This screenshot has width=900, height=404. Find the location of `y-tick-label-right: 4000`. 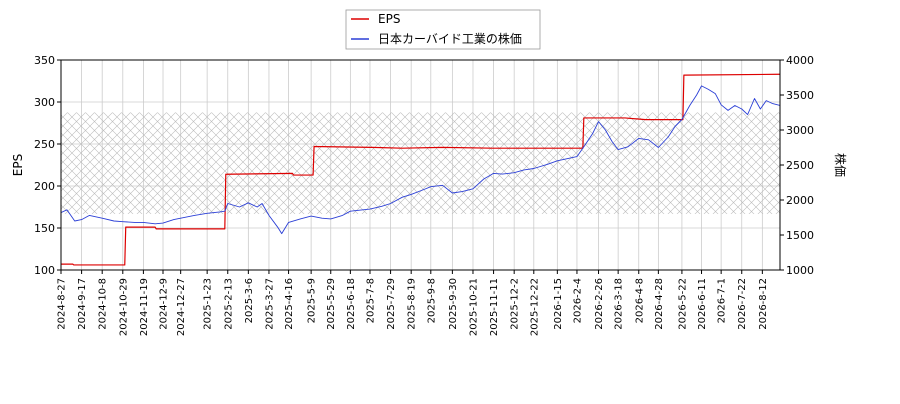

y-tick-label-right: 4000 is located at coordinates (800, 60).